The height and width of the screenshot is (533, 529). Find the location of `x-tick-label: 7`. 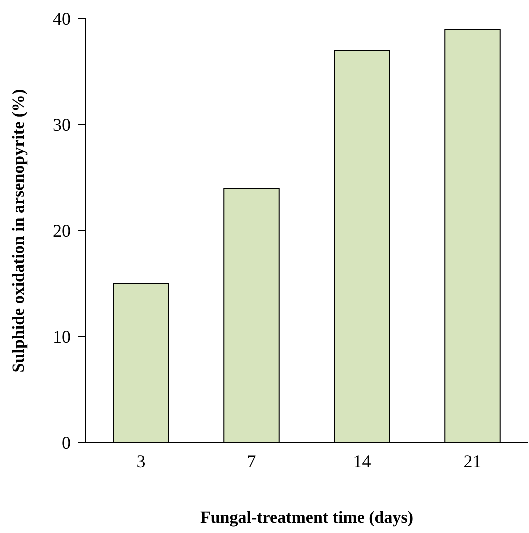

x-tick-label: 7 is located at coordinates (251, 462).